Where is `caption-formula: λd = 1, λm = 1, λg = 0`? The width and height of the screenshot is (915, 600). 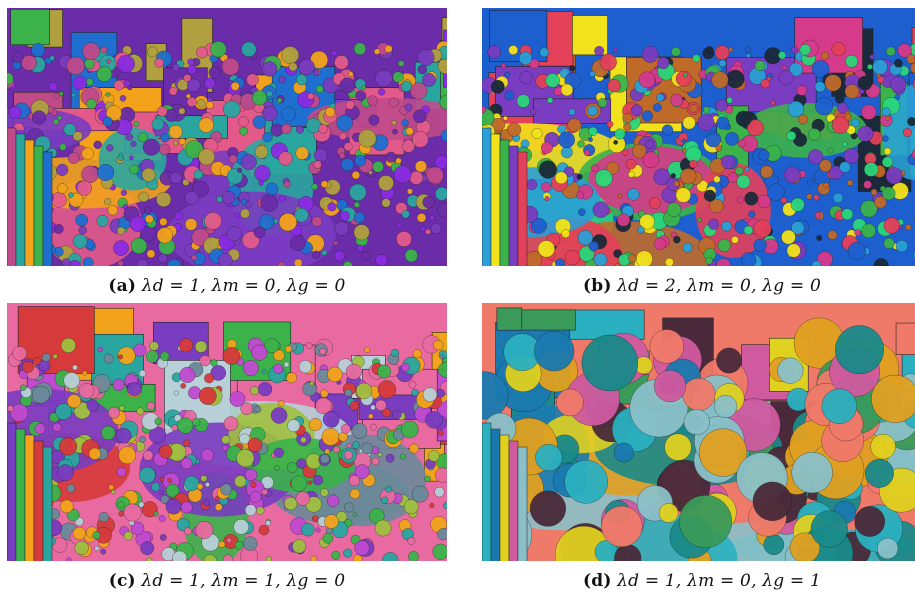
caption-formula: λd = 1, λm = 1, λg = 0 is located at coordinates (243, 581).